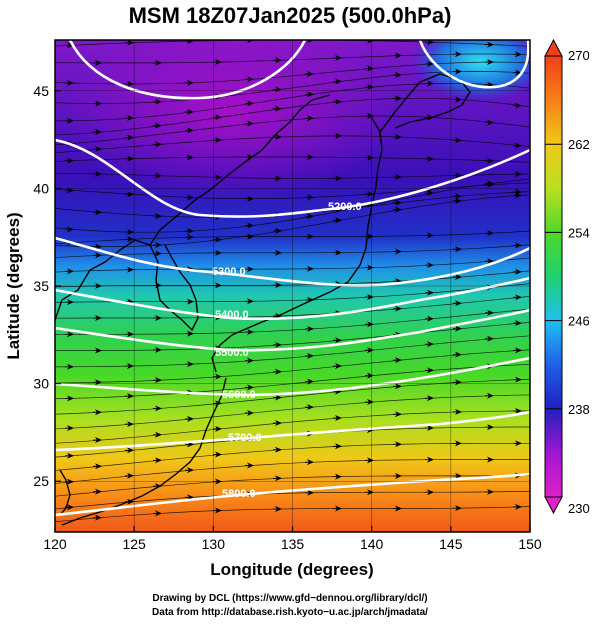  What do you see at coordinates (290, 15) in the screenshot?
I see `chart-title: MSM 18Z07Jan2025 (500.0hPa)` at bounding box center [290, 15].